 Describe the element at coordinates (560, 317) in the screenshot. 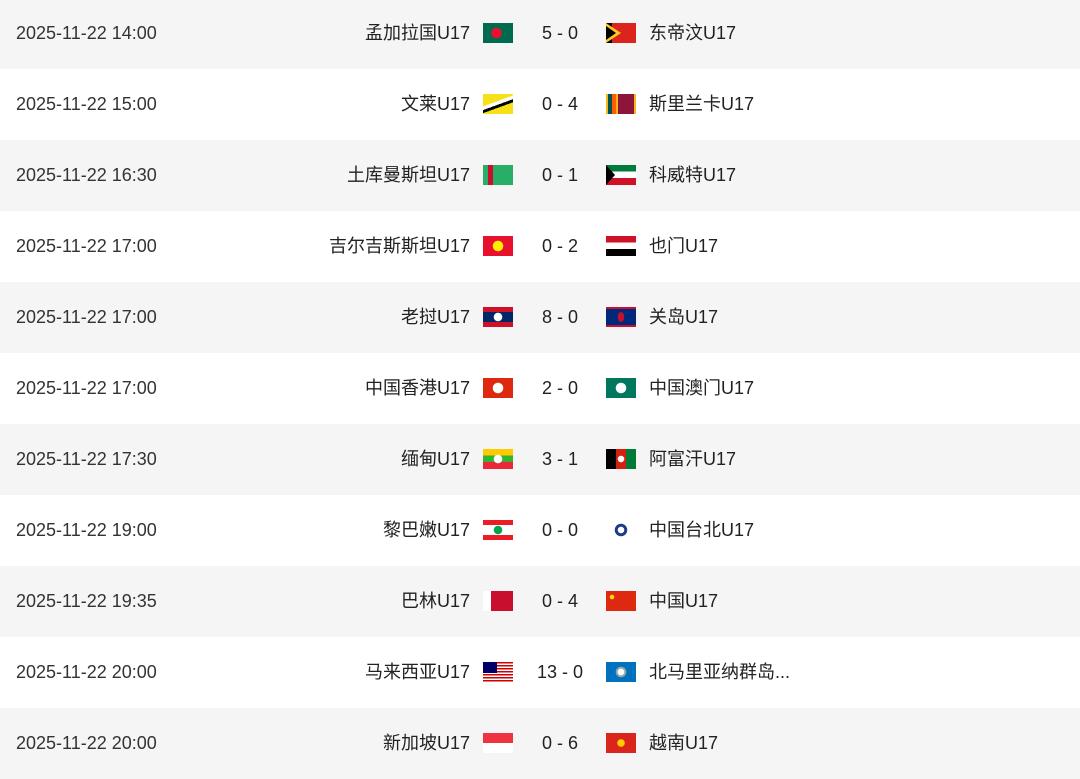

I see `match-score: 8 - 0` at that location.